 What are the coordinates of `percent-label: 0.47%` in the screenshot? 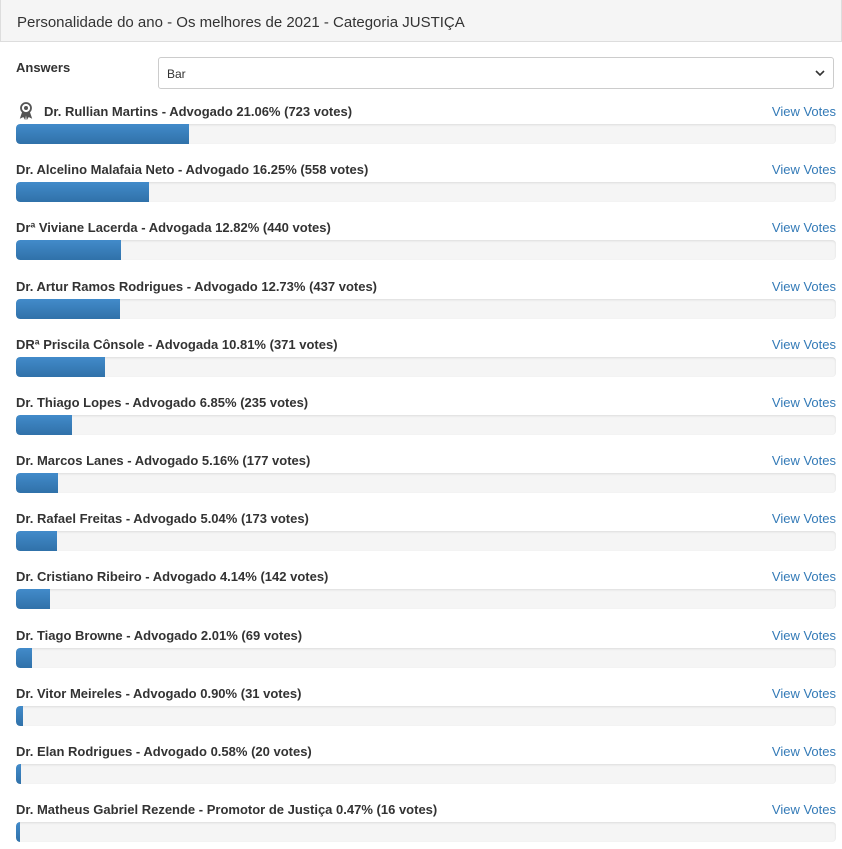 It's located at (354, 810).